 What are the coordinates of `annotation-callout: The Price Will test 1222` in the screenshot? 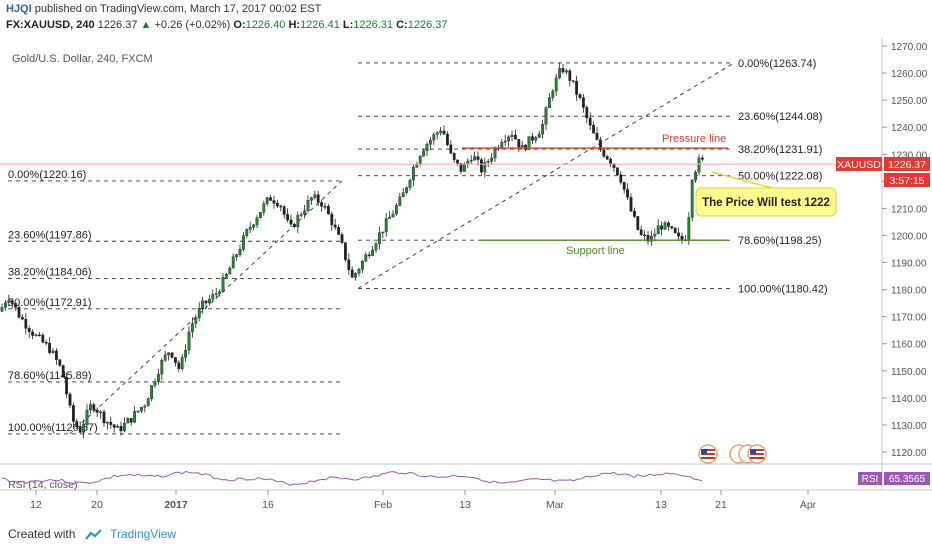 It's located at (766, 194).